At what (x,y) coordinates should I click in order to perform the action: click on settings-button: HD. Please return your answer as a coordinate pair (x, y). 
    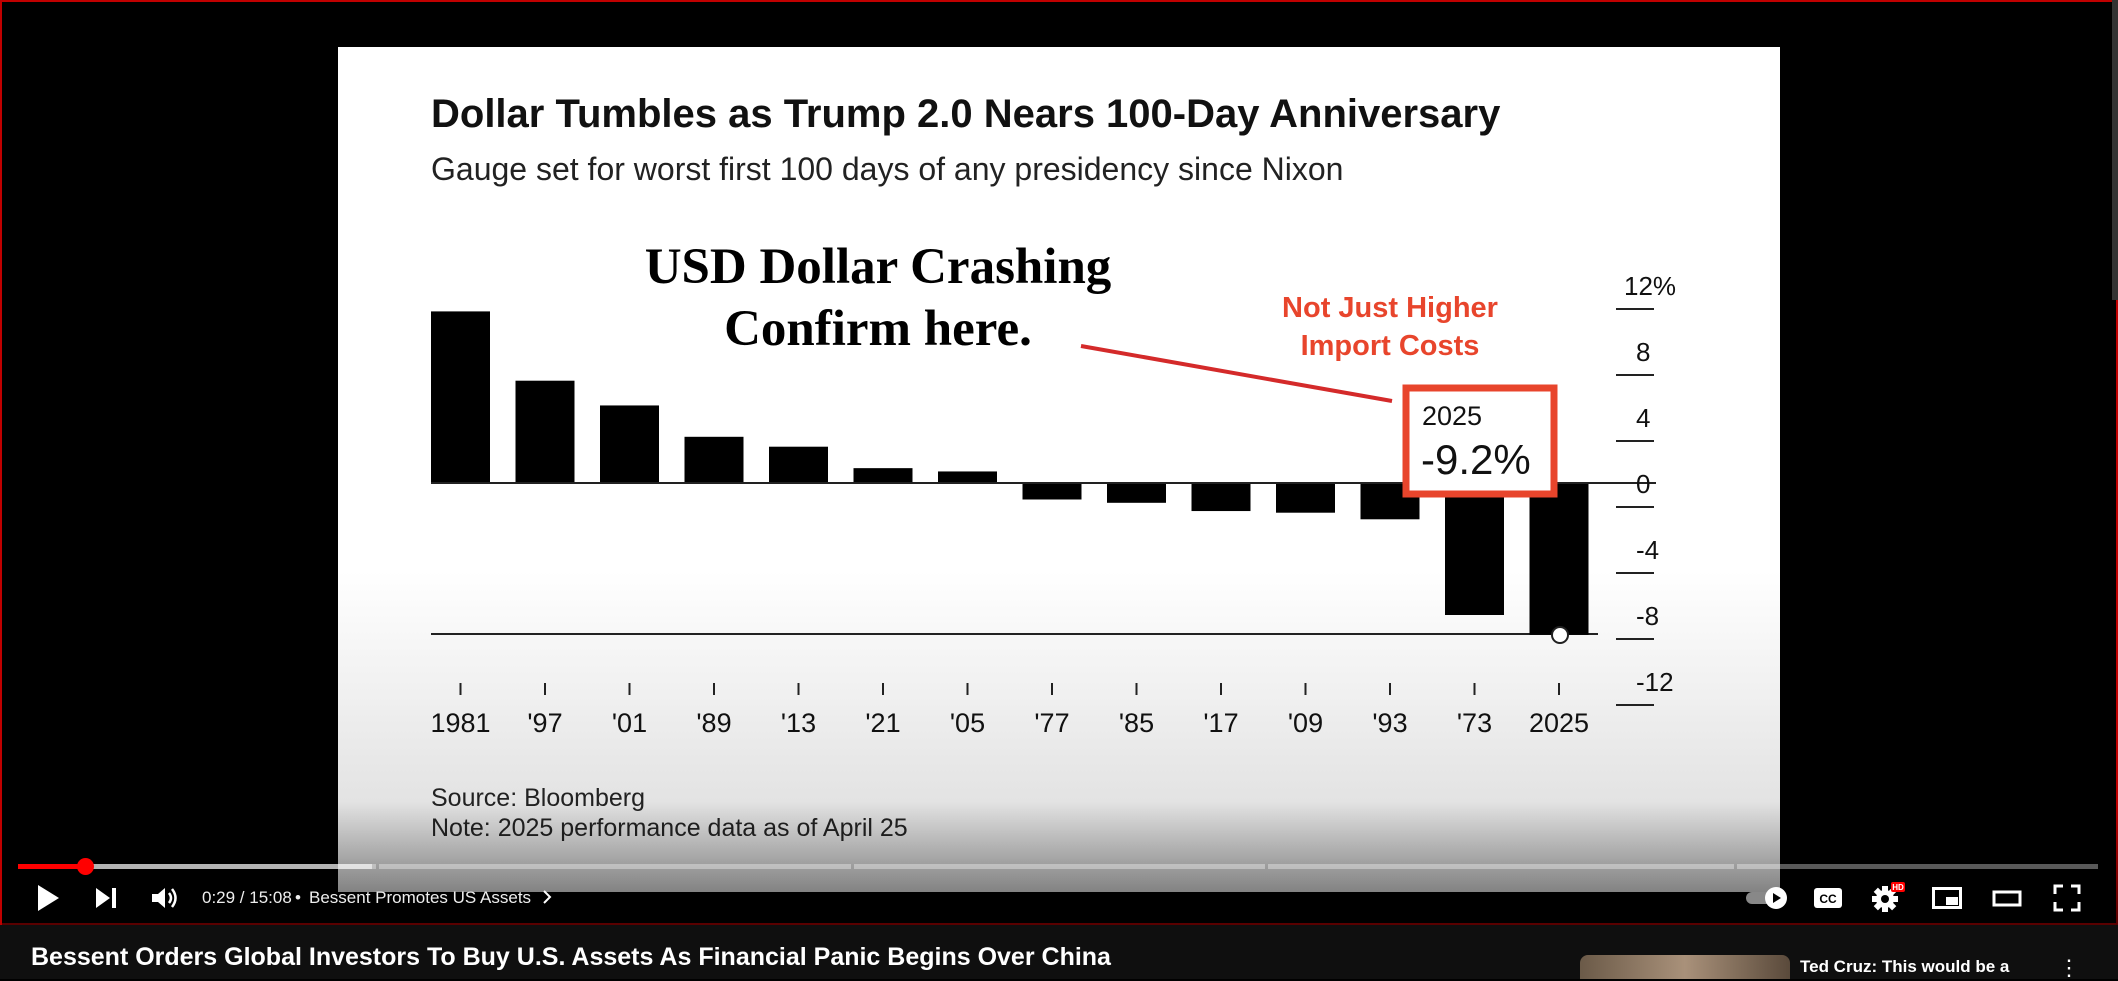
    Looking at the image, I should click on (1888, 898).